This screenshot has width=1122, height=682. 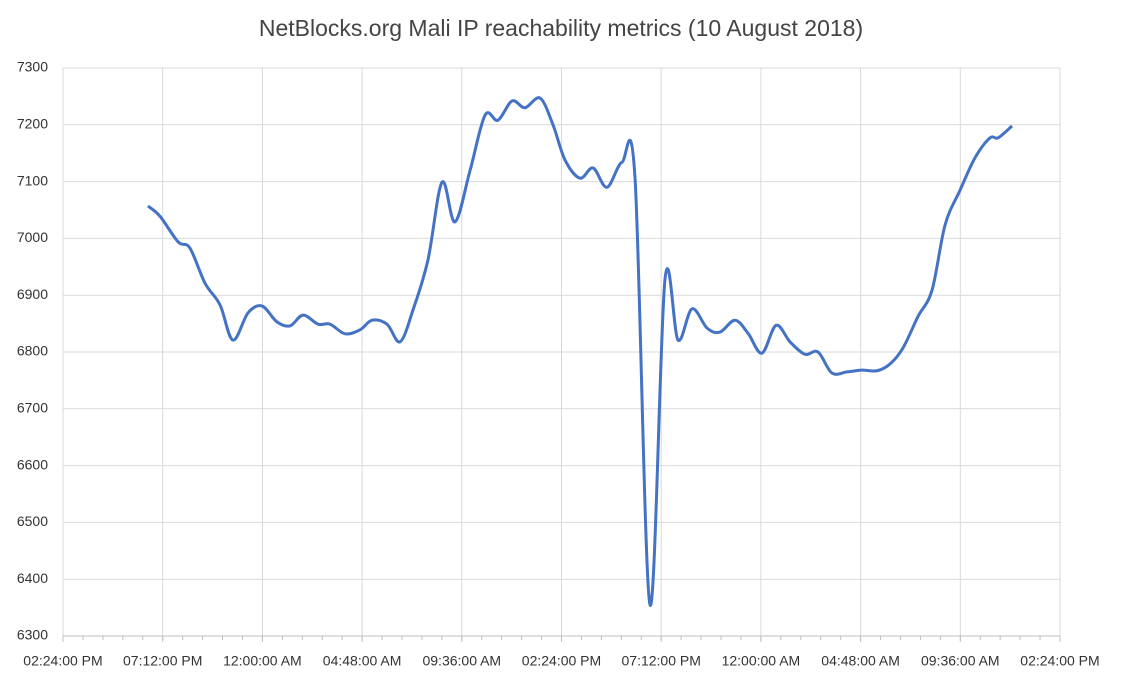 What do you see at coordinates (32, 351) in the screenshot?
I see `y-tick-label: 6800` at bounding box center [32, 351].